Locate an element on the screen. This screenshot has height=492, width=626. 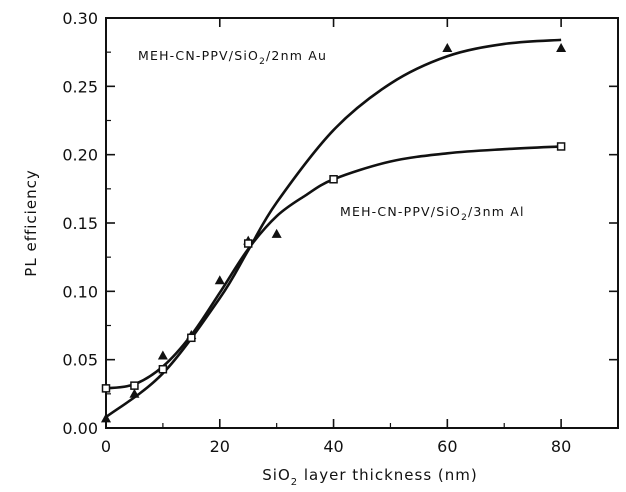
y-tick-label: 0.10 is located at coordinates (80, 291).